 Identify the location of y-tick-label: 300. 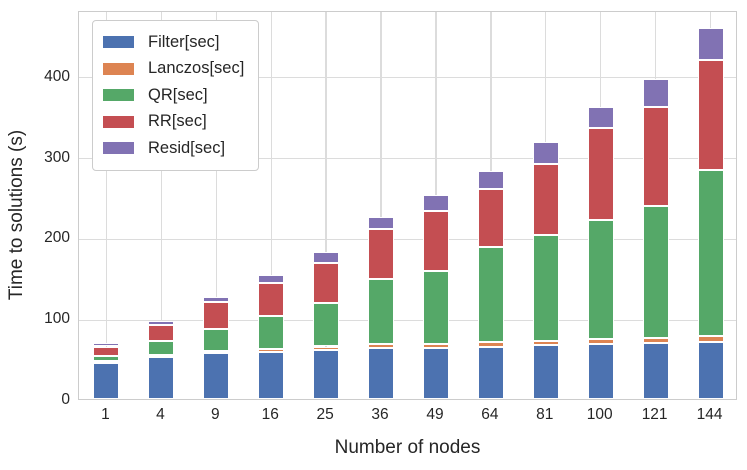
(57, 157).